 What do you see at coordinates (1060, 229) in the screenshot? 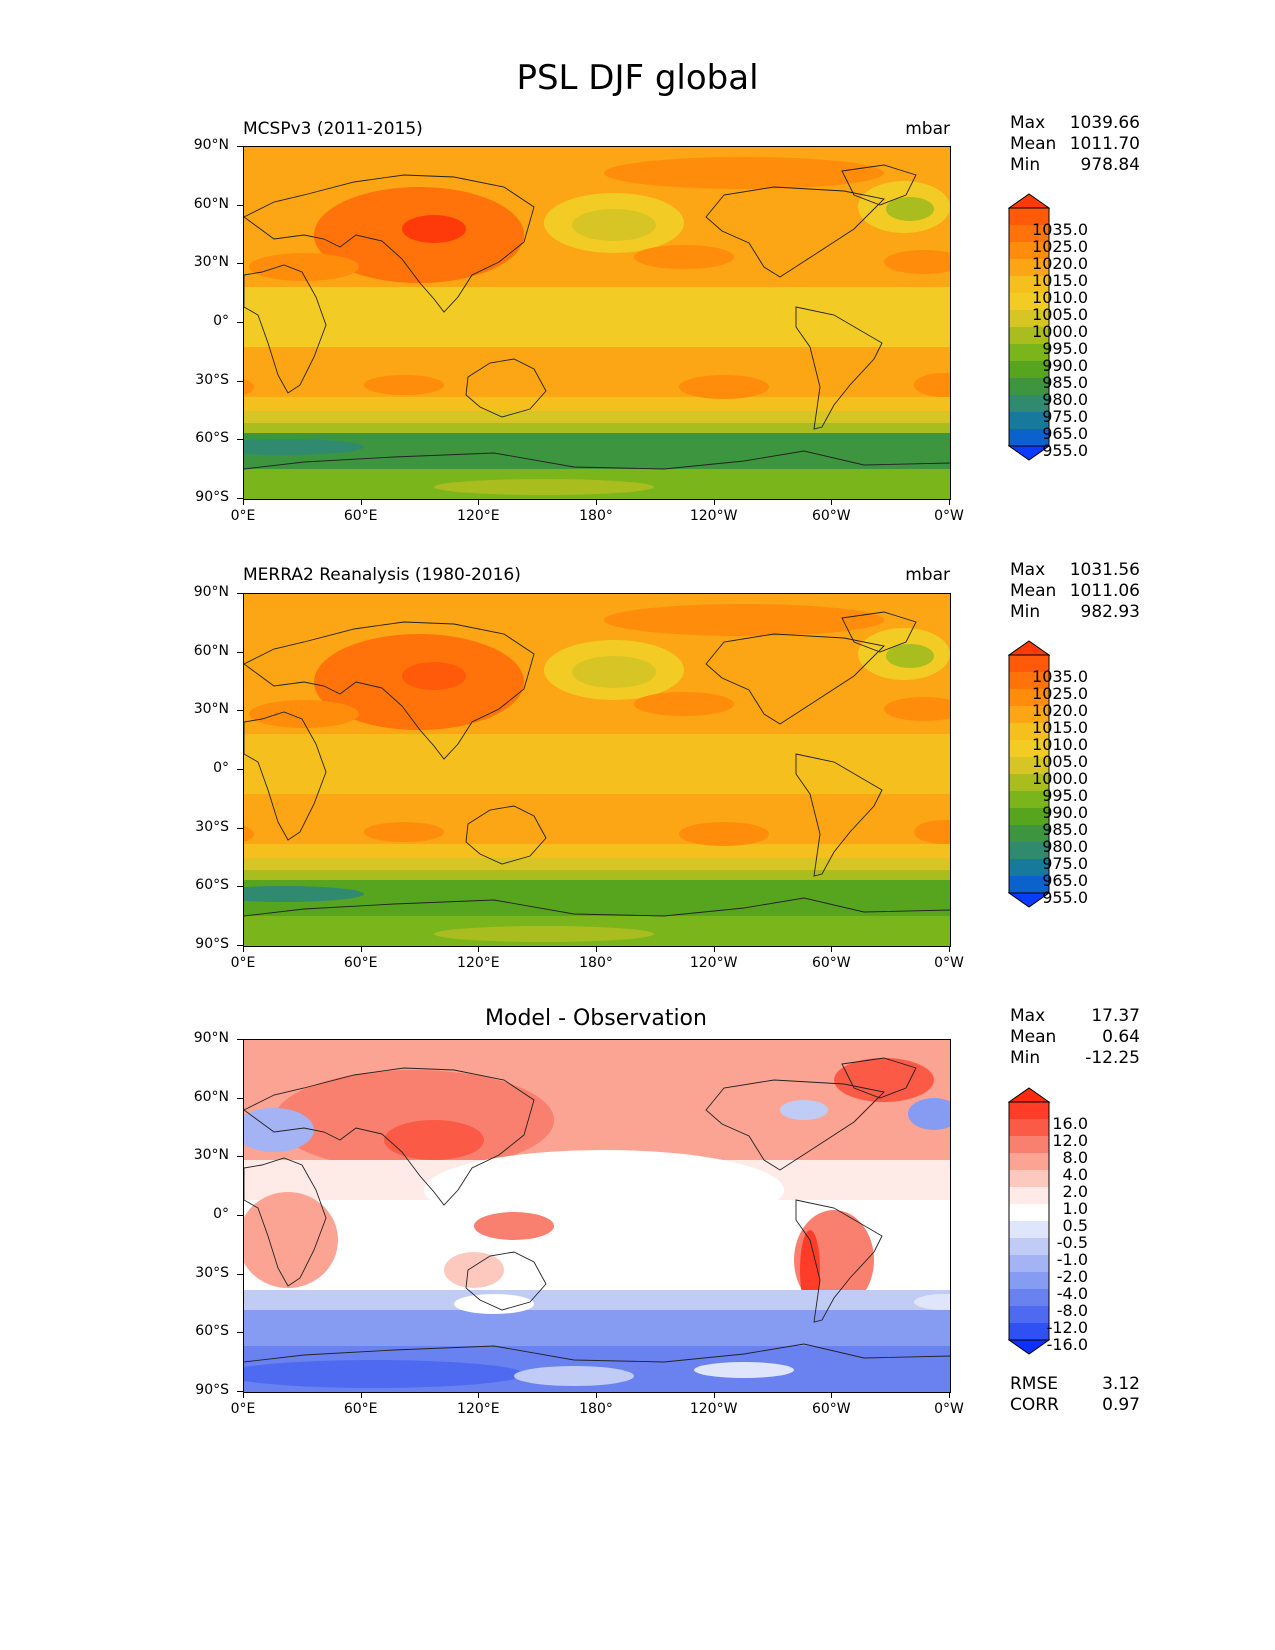
I see `colorbar-label: 1035.0` at bounding box center [1060, 229].